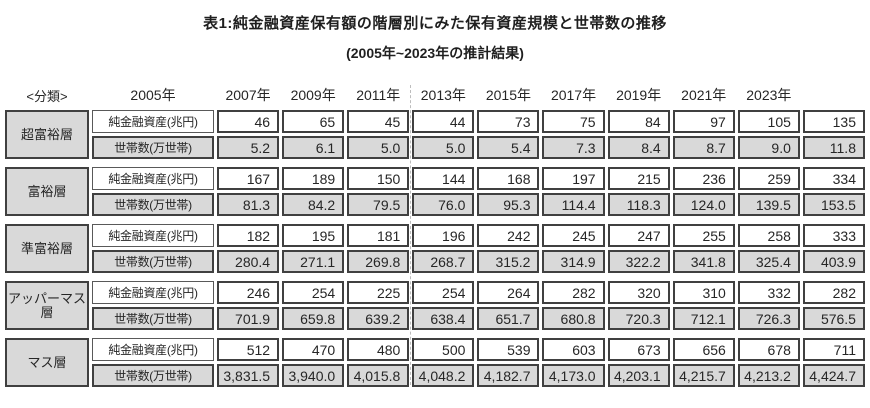 The height and width of the screenshot is (408, 870). I want to click on household-value-cell: 3,831.5, so click(248, 375).